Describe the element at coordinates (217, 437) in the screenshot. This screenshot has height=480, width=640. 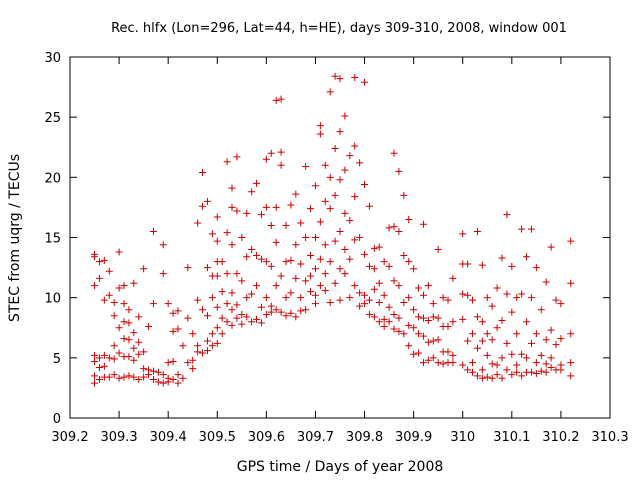
I see `x-tick-label: 309.5` at that location.